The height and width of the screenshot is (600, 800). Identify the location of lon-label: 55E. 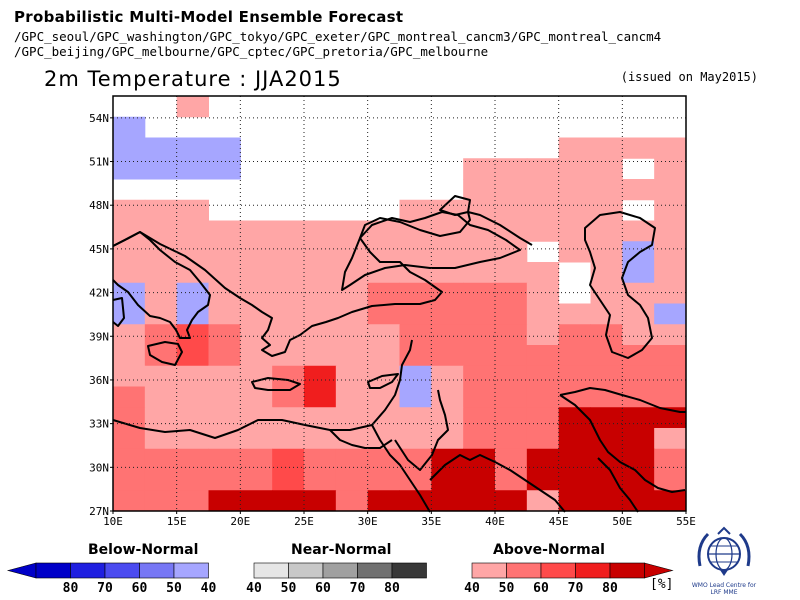
(686, 521).